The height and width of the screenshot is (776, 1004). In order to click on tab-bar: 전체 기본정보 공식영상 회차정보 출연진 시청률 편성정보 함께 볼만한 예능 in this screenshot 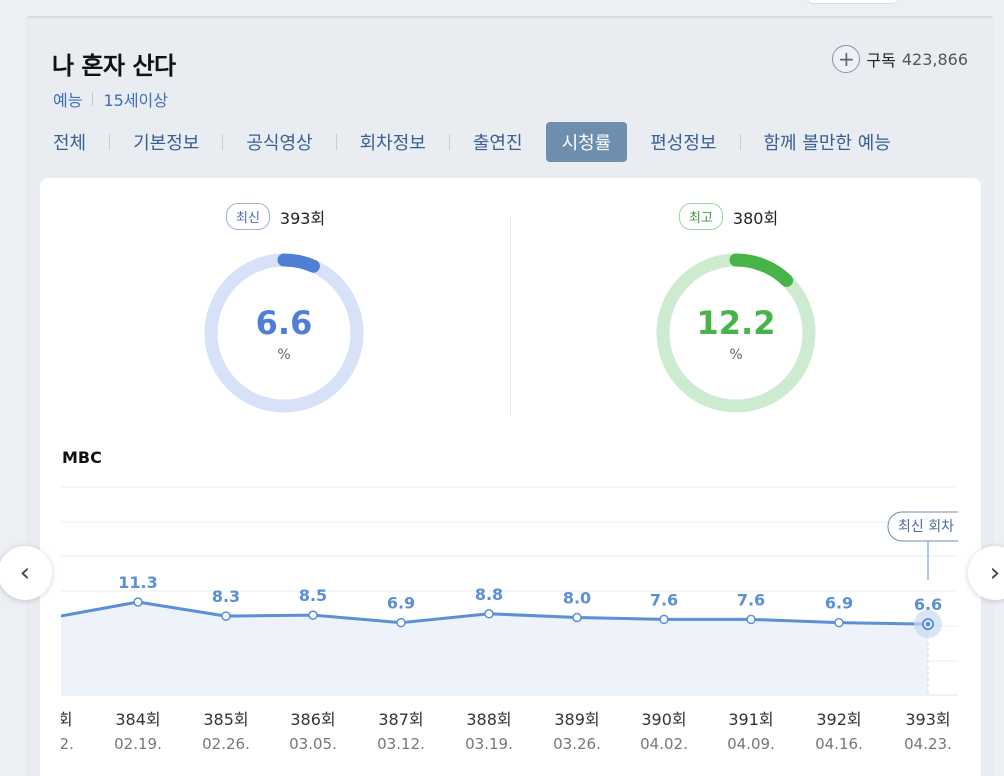, I will do `click(472, 142)`.